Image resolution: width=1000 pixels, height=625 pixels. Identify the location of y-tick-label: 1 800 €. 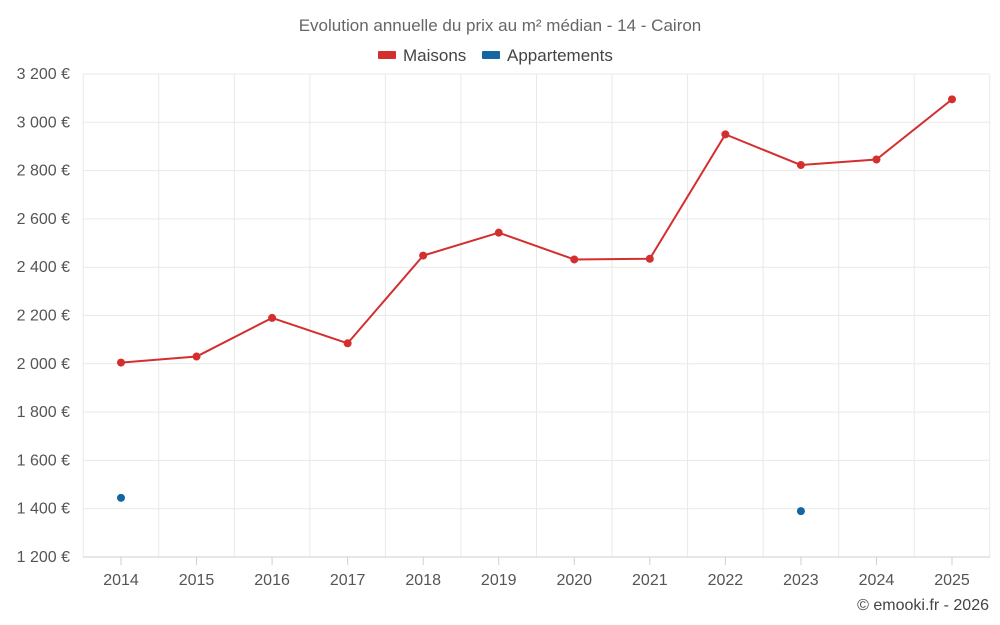
(43, 412).